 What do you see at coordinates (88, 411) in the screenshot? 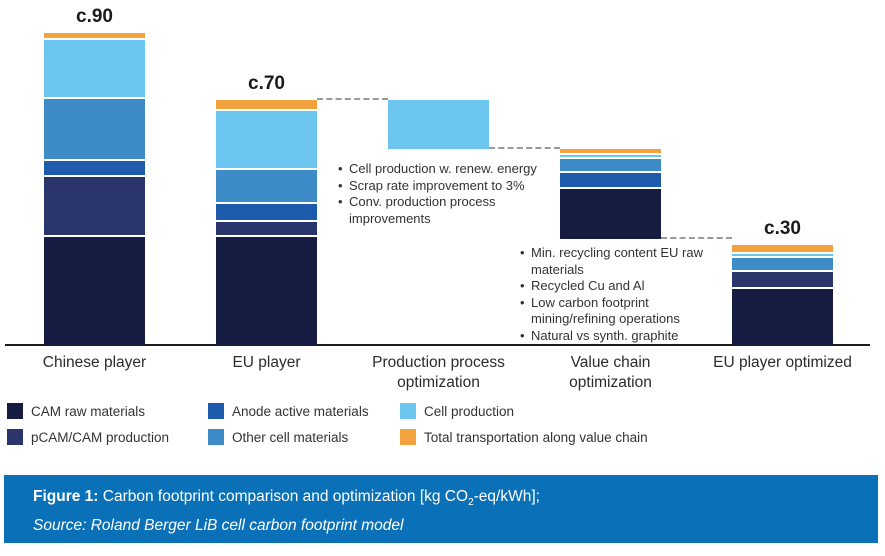
I see `legend-label: CAM raw materials` at bounding box center [88, 411].